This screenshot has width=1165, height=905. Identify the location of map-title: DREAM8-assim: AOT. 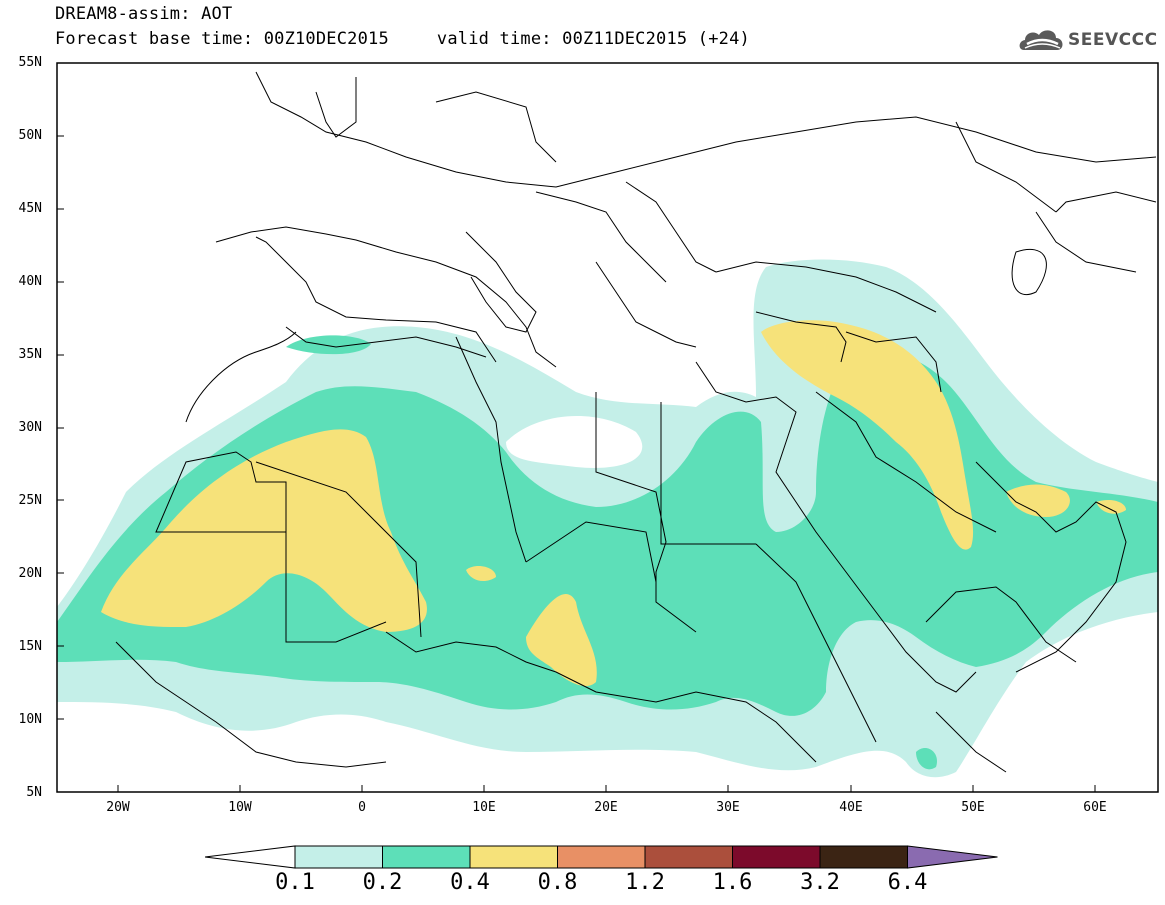
(144, 14).